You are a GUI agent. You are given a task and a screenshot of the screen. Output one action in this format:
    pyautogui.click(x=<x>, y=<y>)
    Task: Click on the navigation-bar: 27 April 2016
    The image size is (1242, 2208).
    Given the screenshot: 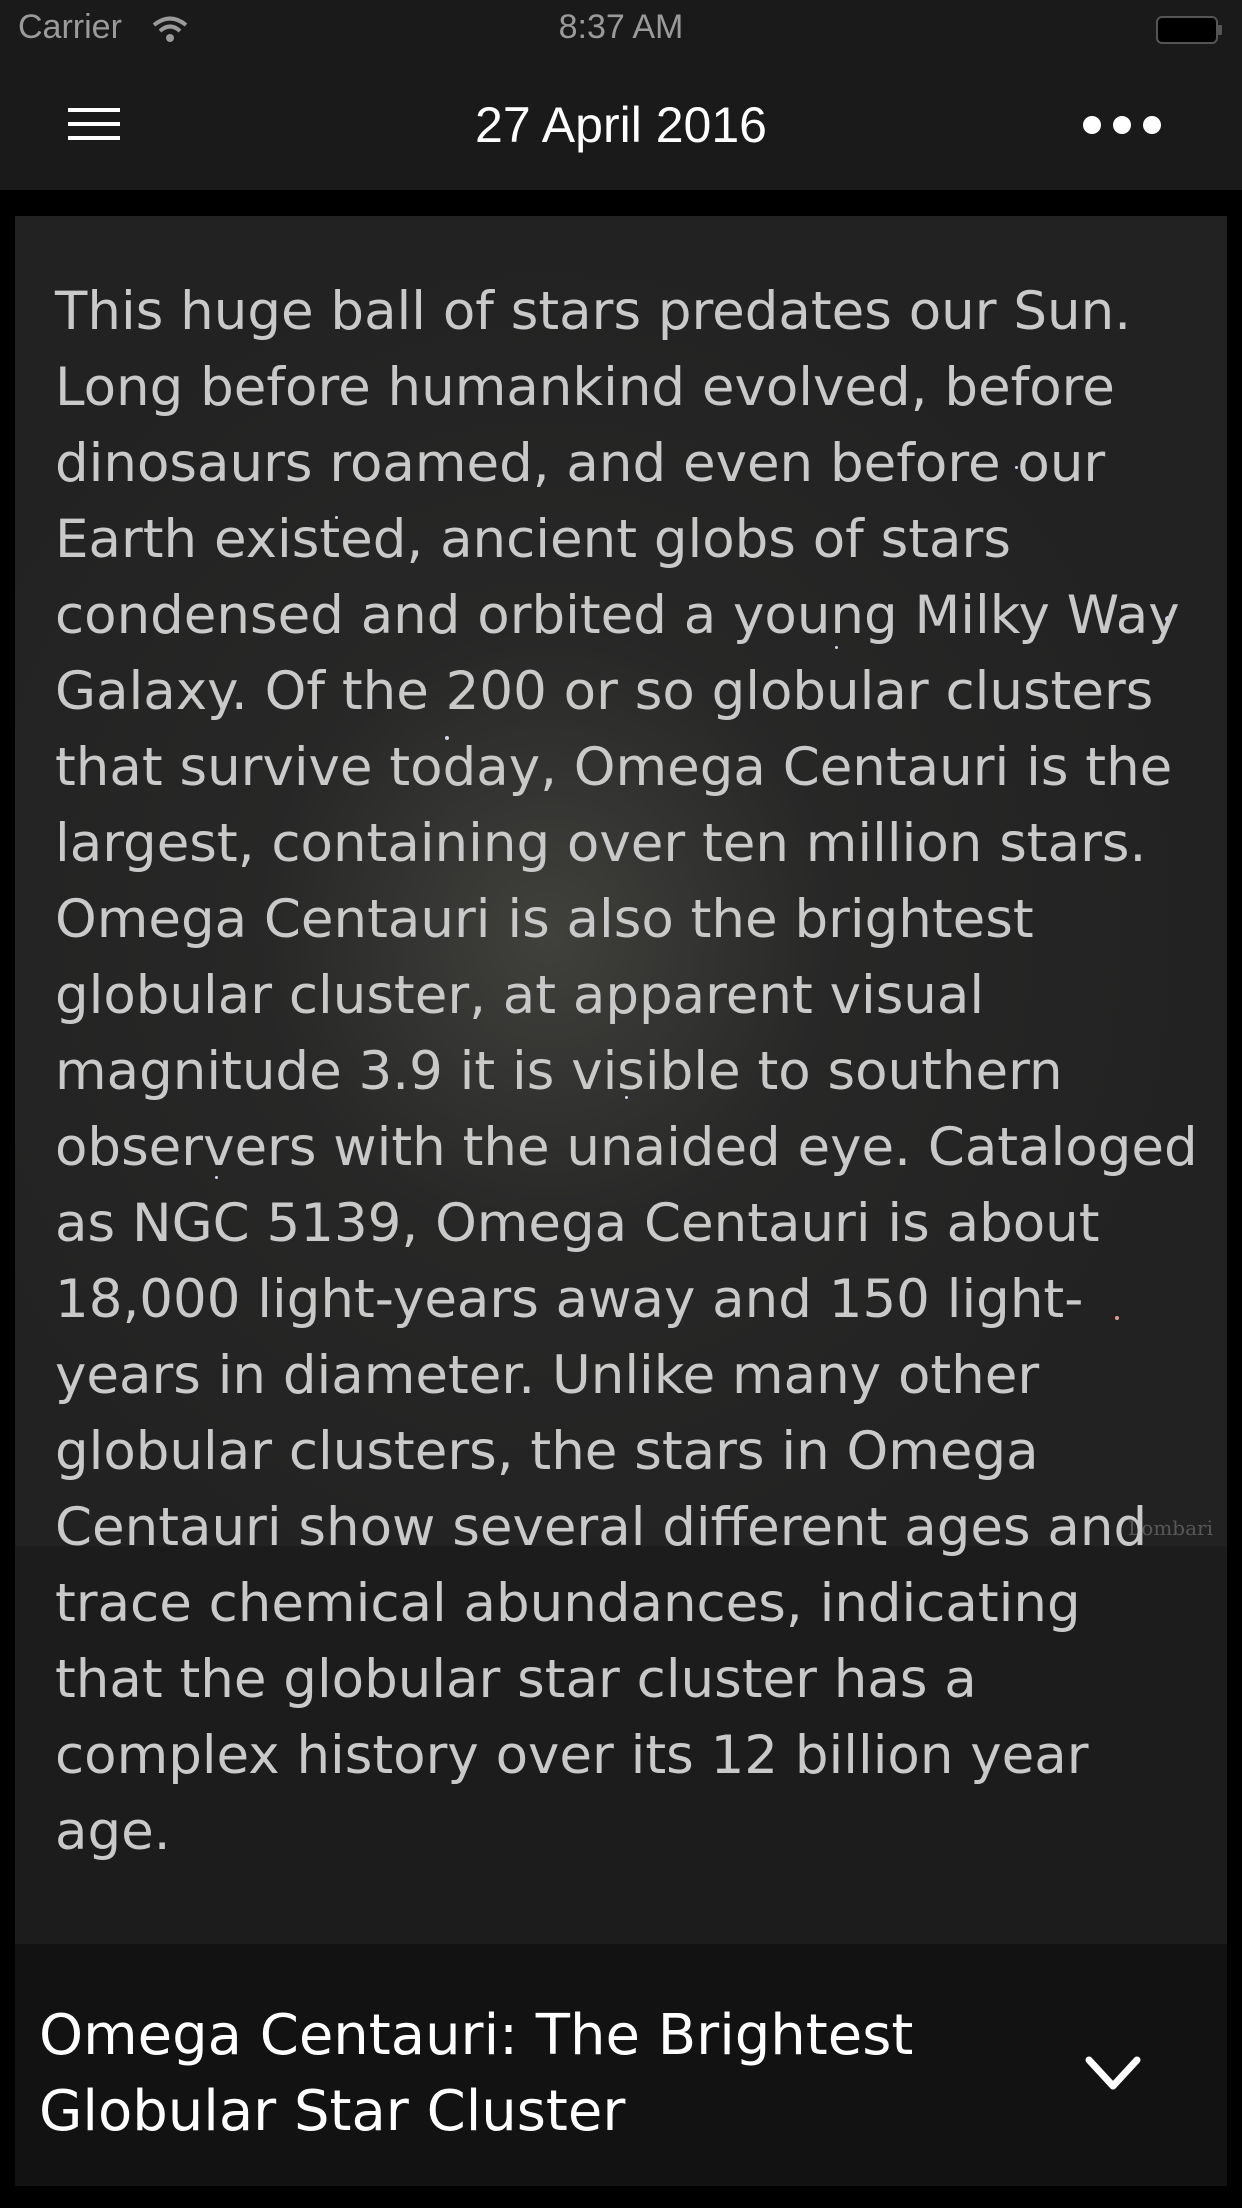 What is the action you would take?
    pyautogui.click(x=621, y=125)
    